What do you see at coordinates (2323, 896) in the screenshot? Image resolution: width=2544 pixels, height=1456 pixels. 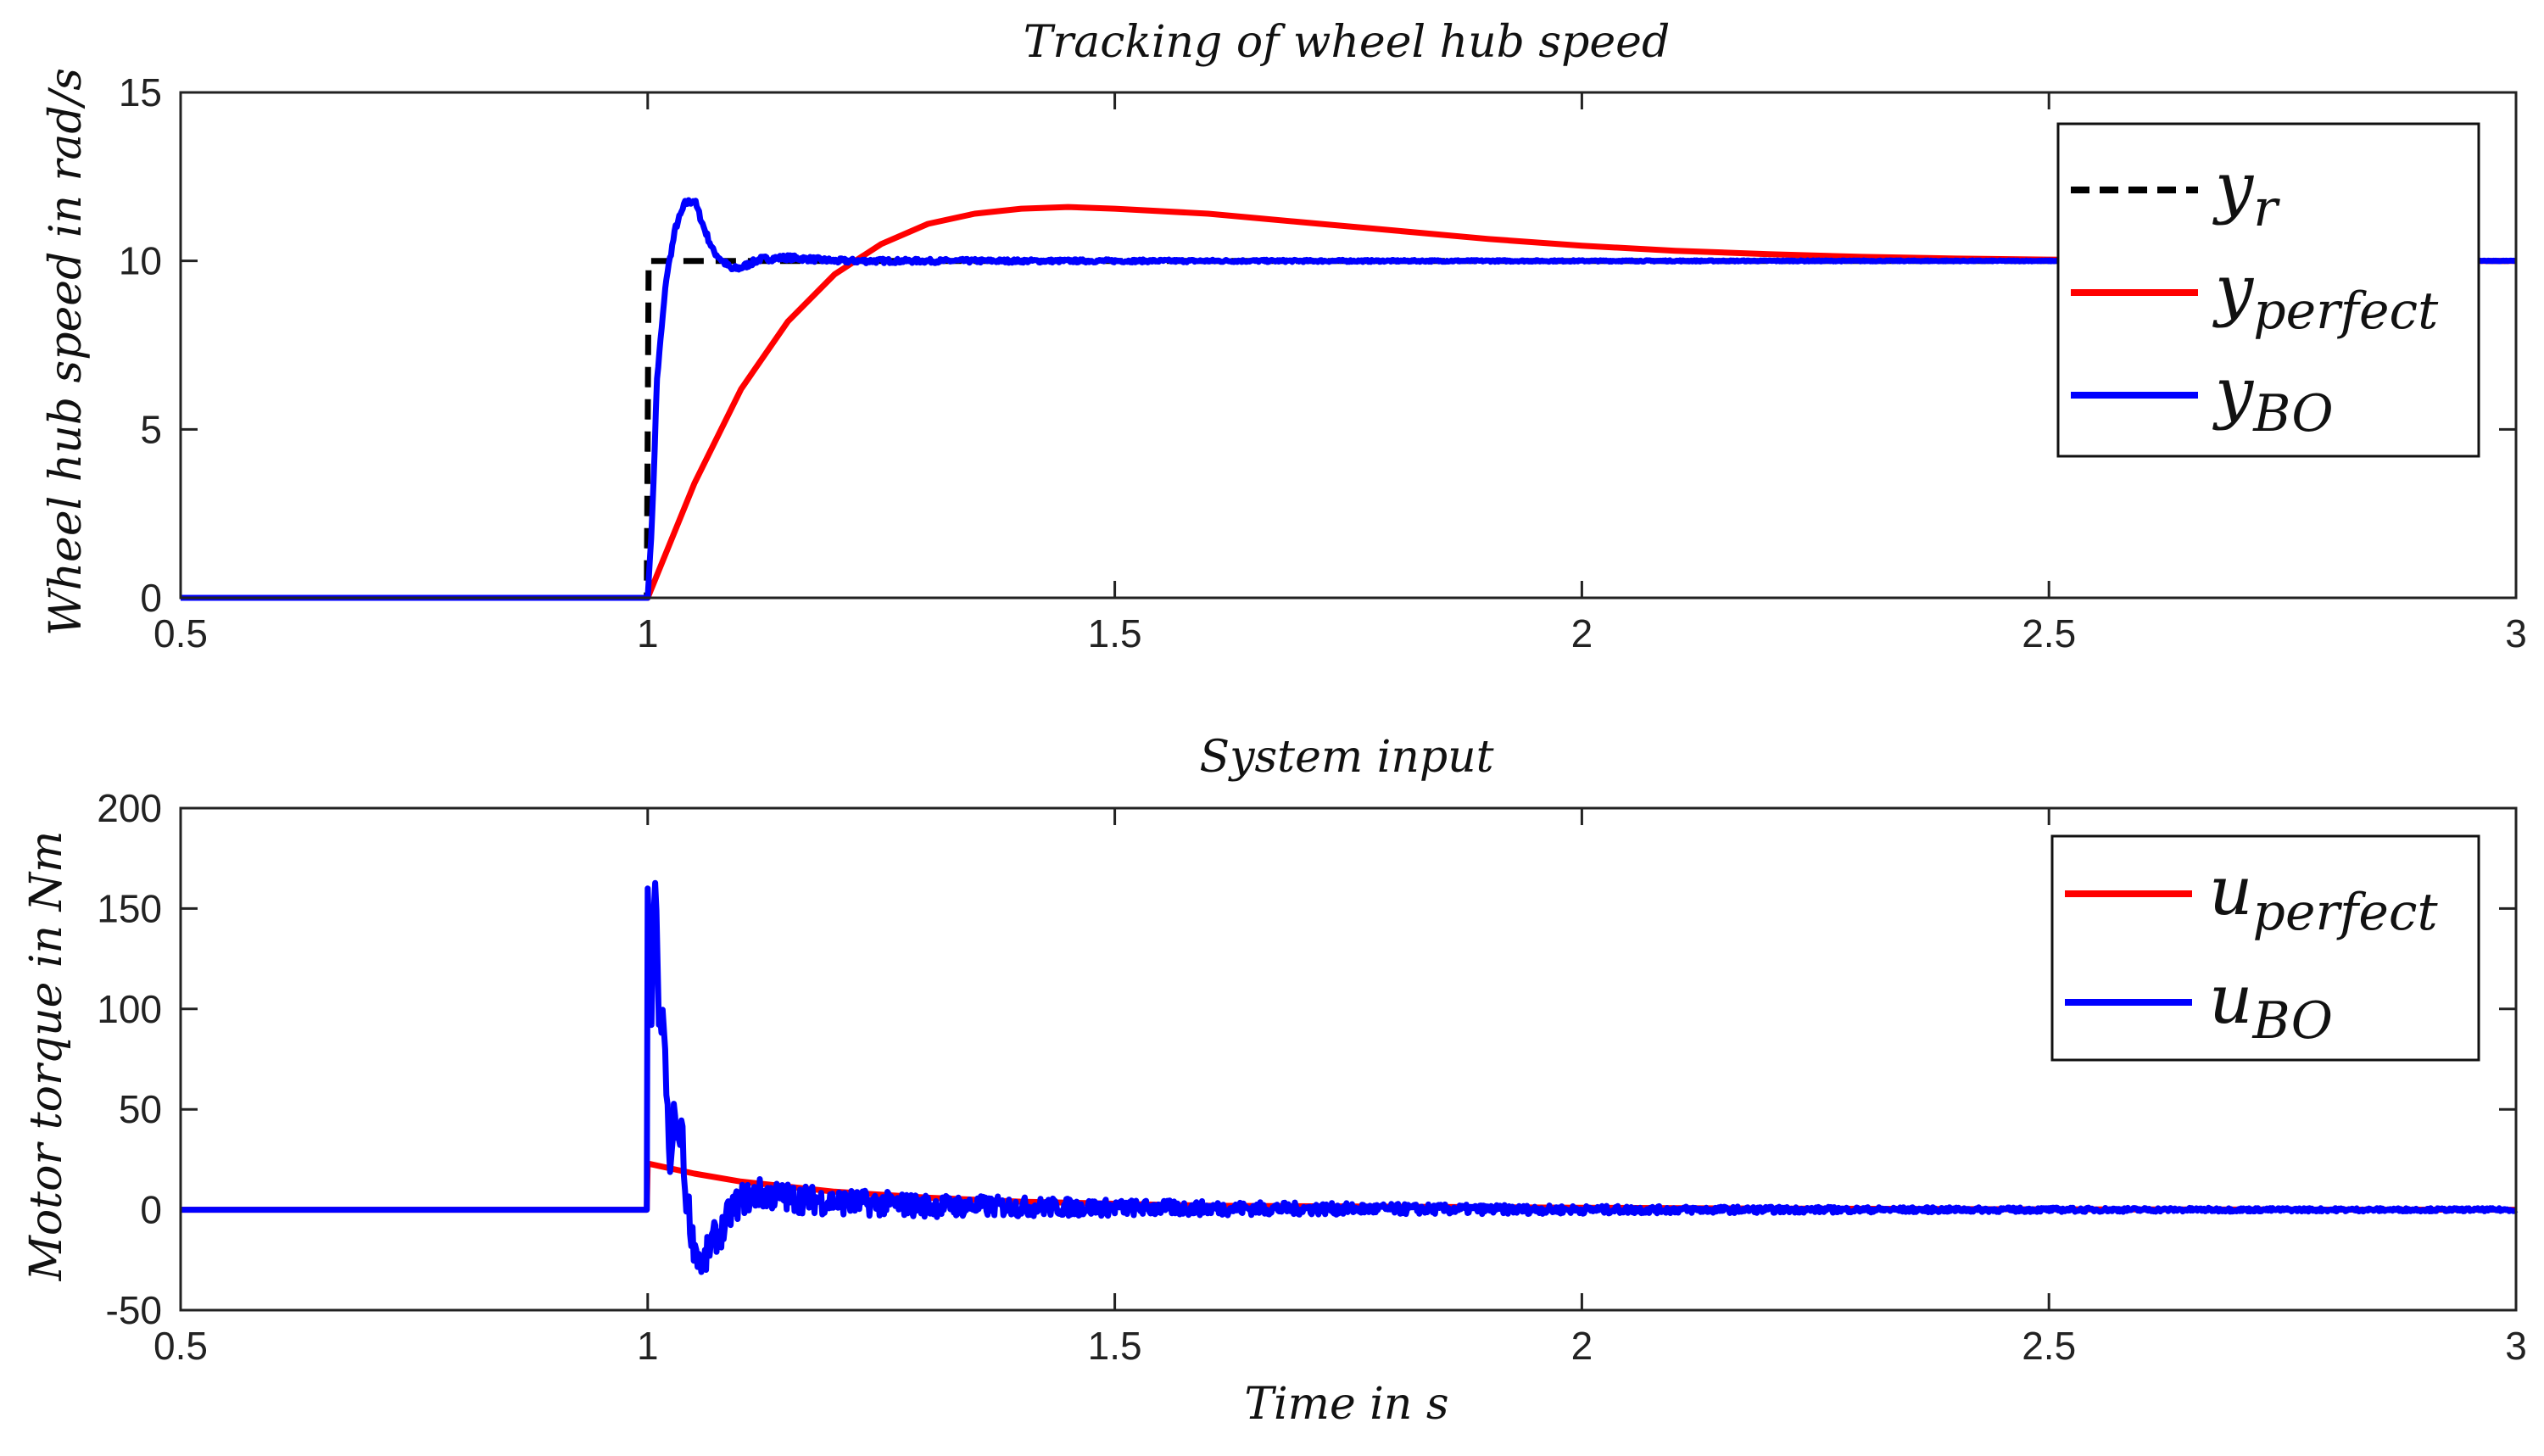 I see `legend-label-u-perfect: uperfect` at bounding box center [2323, 896].